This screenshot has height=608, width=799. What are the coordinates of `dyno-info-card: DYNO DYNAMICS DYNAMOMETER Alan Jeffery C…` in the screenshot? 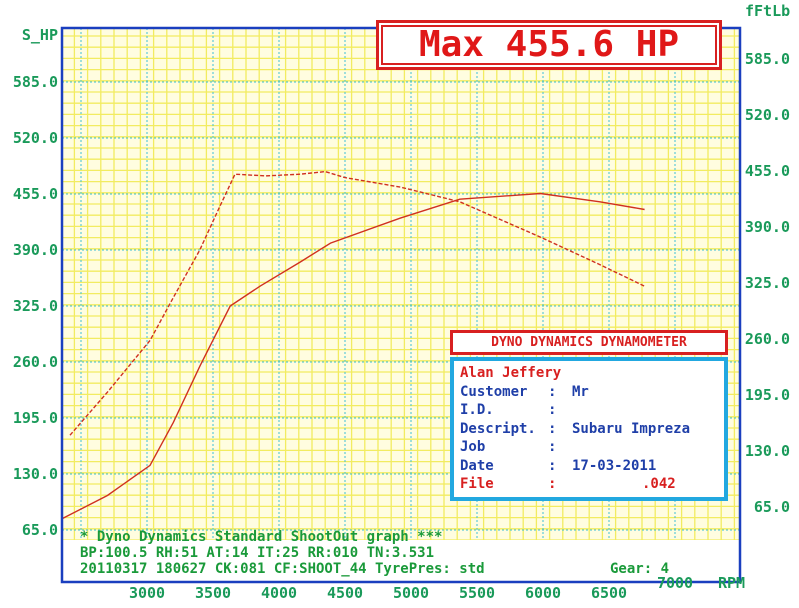 It's located at (589, 415).